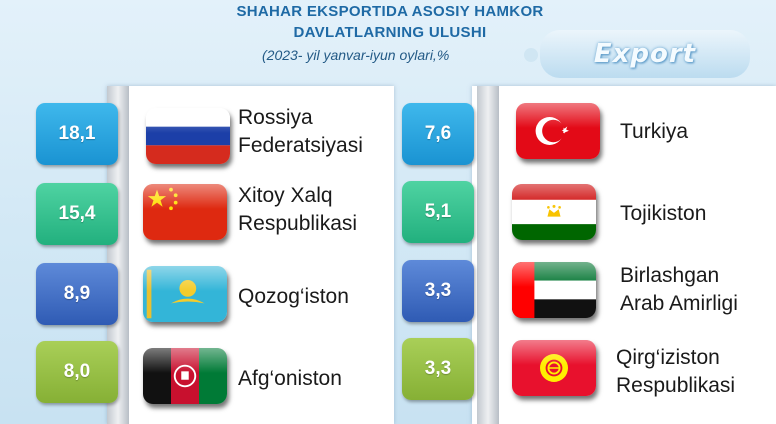  I want to click on turkey-flag, so click(558, 131).